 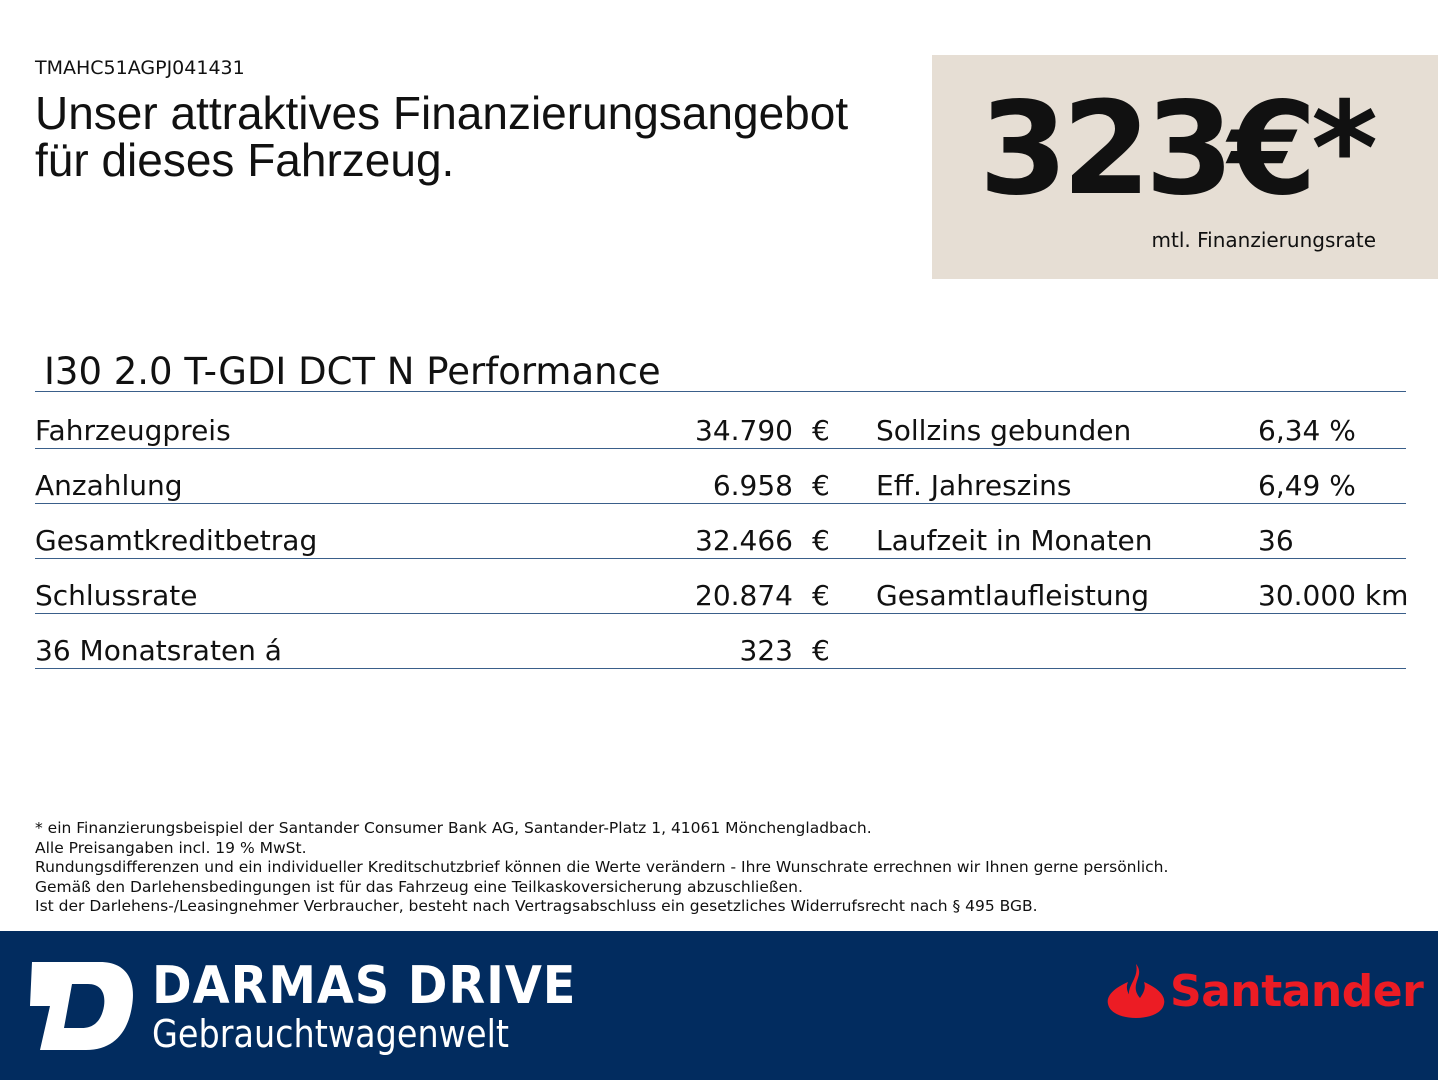 I want to click on footnote: Alle Preisangaben incl. 19 % MwSt., so click(x=171, y=847).